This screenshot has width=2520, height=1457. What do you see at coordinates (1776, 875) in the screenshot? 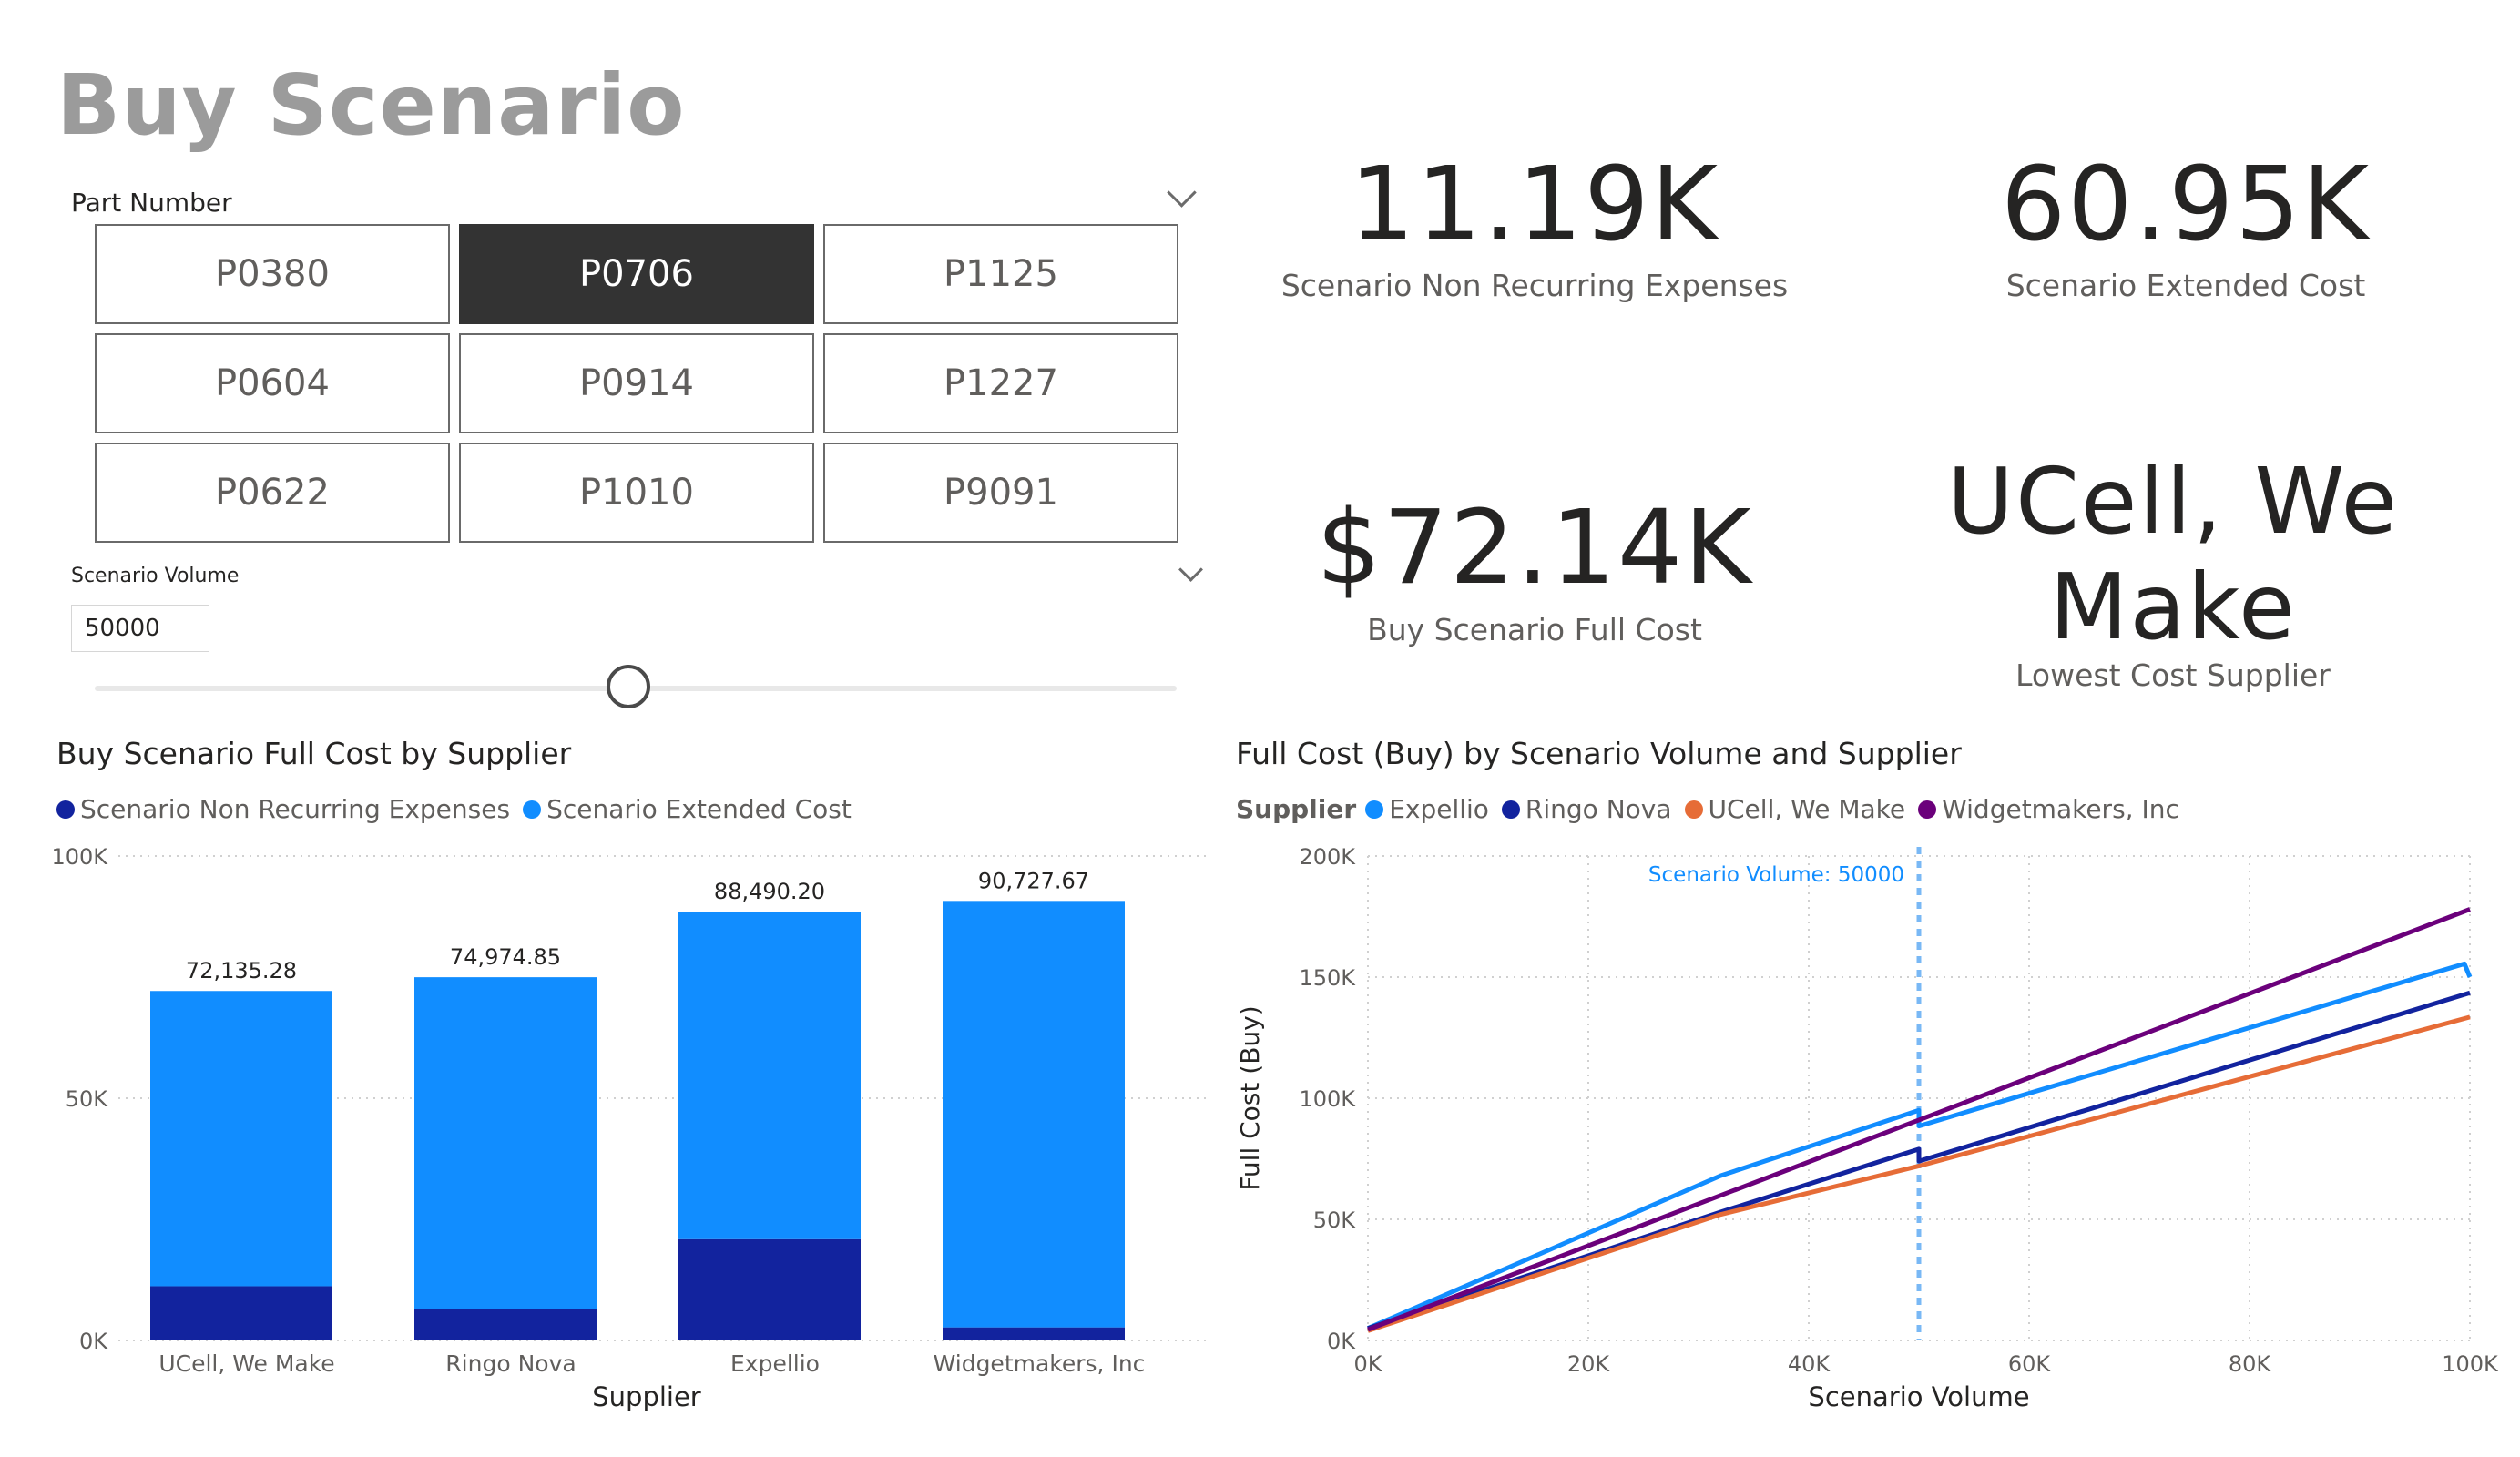
I see `reference-line-label: Scenario Volume: 50000` at bounding box center [1776, 875].